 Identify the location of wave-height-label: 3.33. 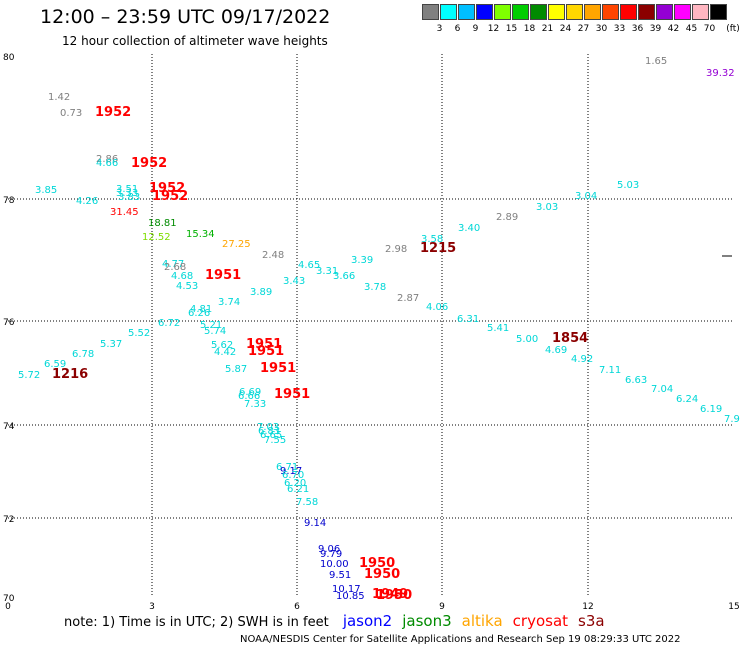
(127, 193).